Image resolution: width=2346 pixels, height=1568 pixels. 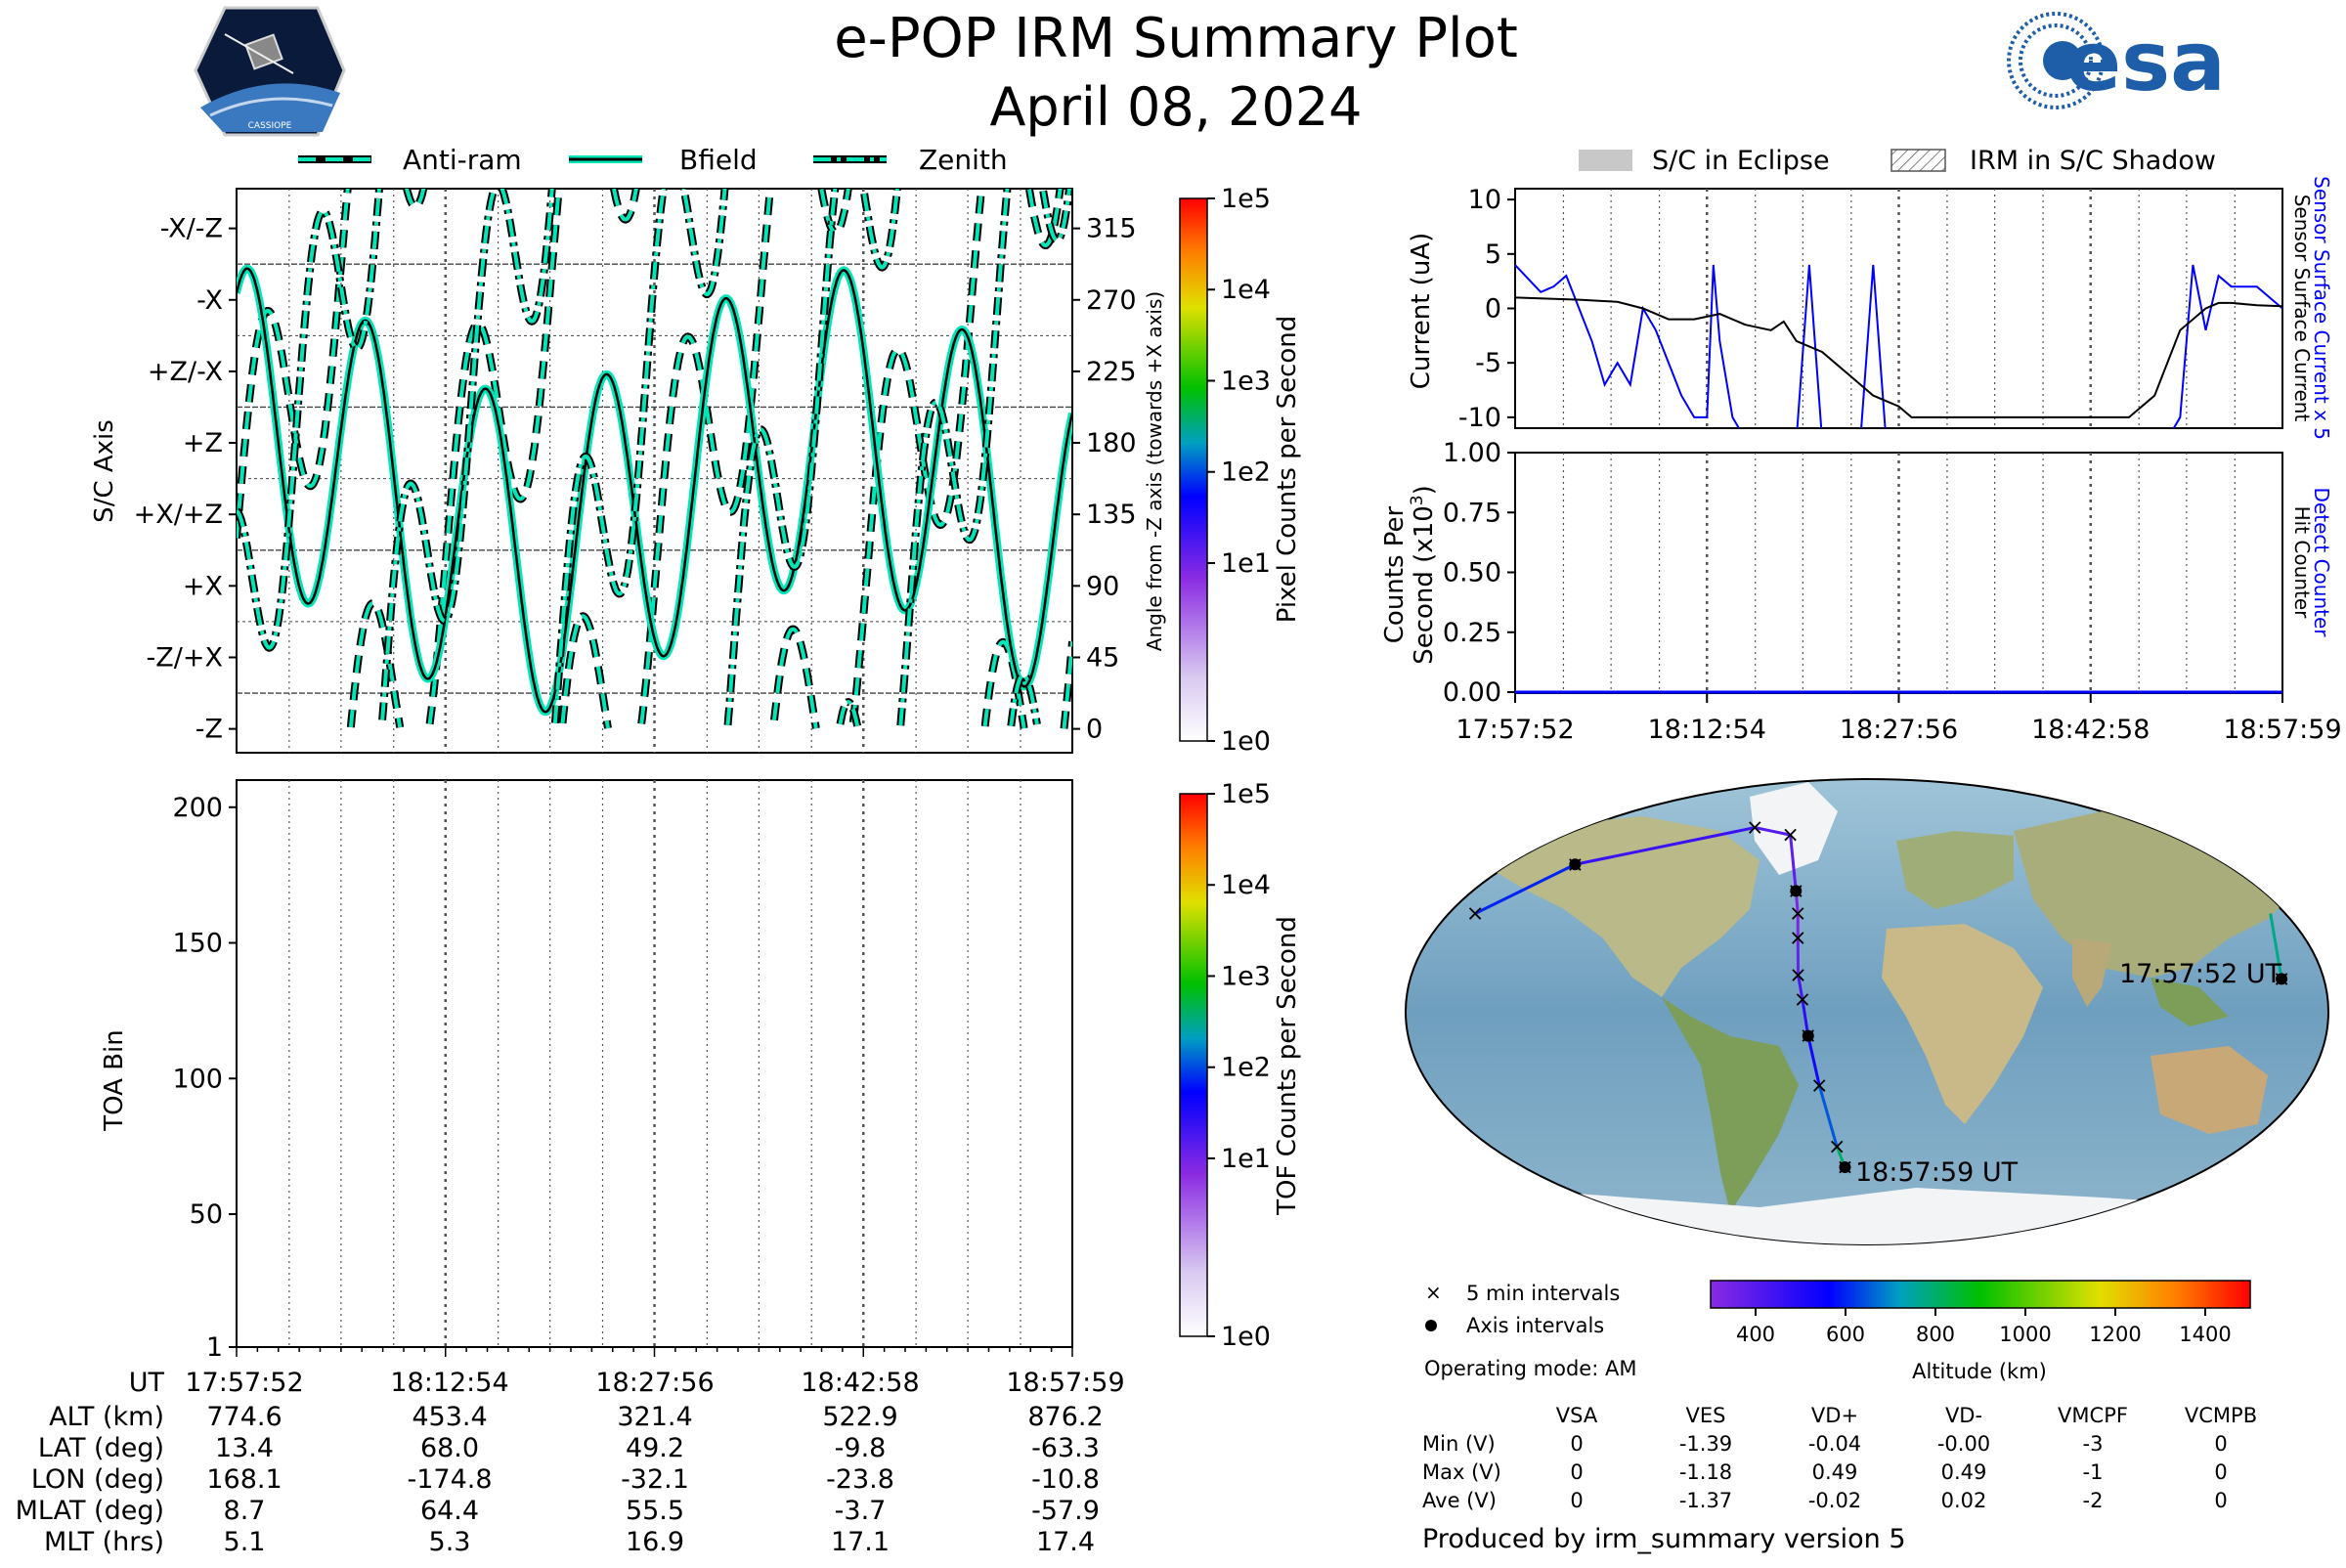 I want to click on attitude-right-tick: 45, so click(x=1103, y=657).